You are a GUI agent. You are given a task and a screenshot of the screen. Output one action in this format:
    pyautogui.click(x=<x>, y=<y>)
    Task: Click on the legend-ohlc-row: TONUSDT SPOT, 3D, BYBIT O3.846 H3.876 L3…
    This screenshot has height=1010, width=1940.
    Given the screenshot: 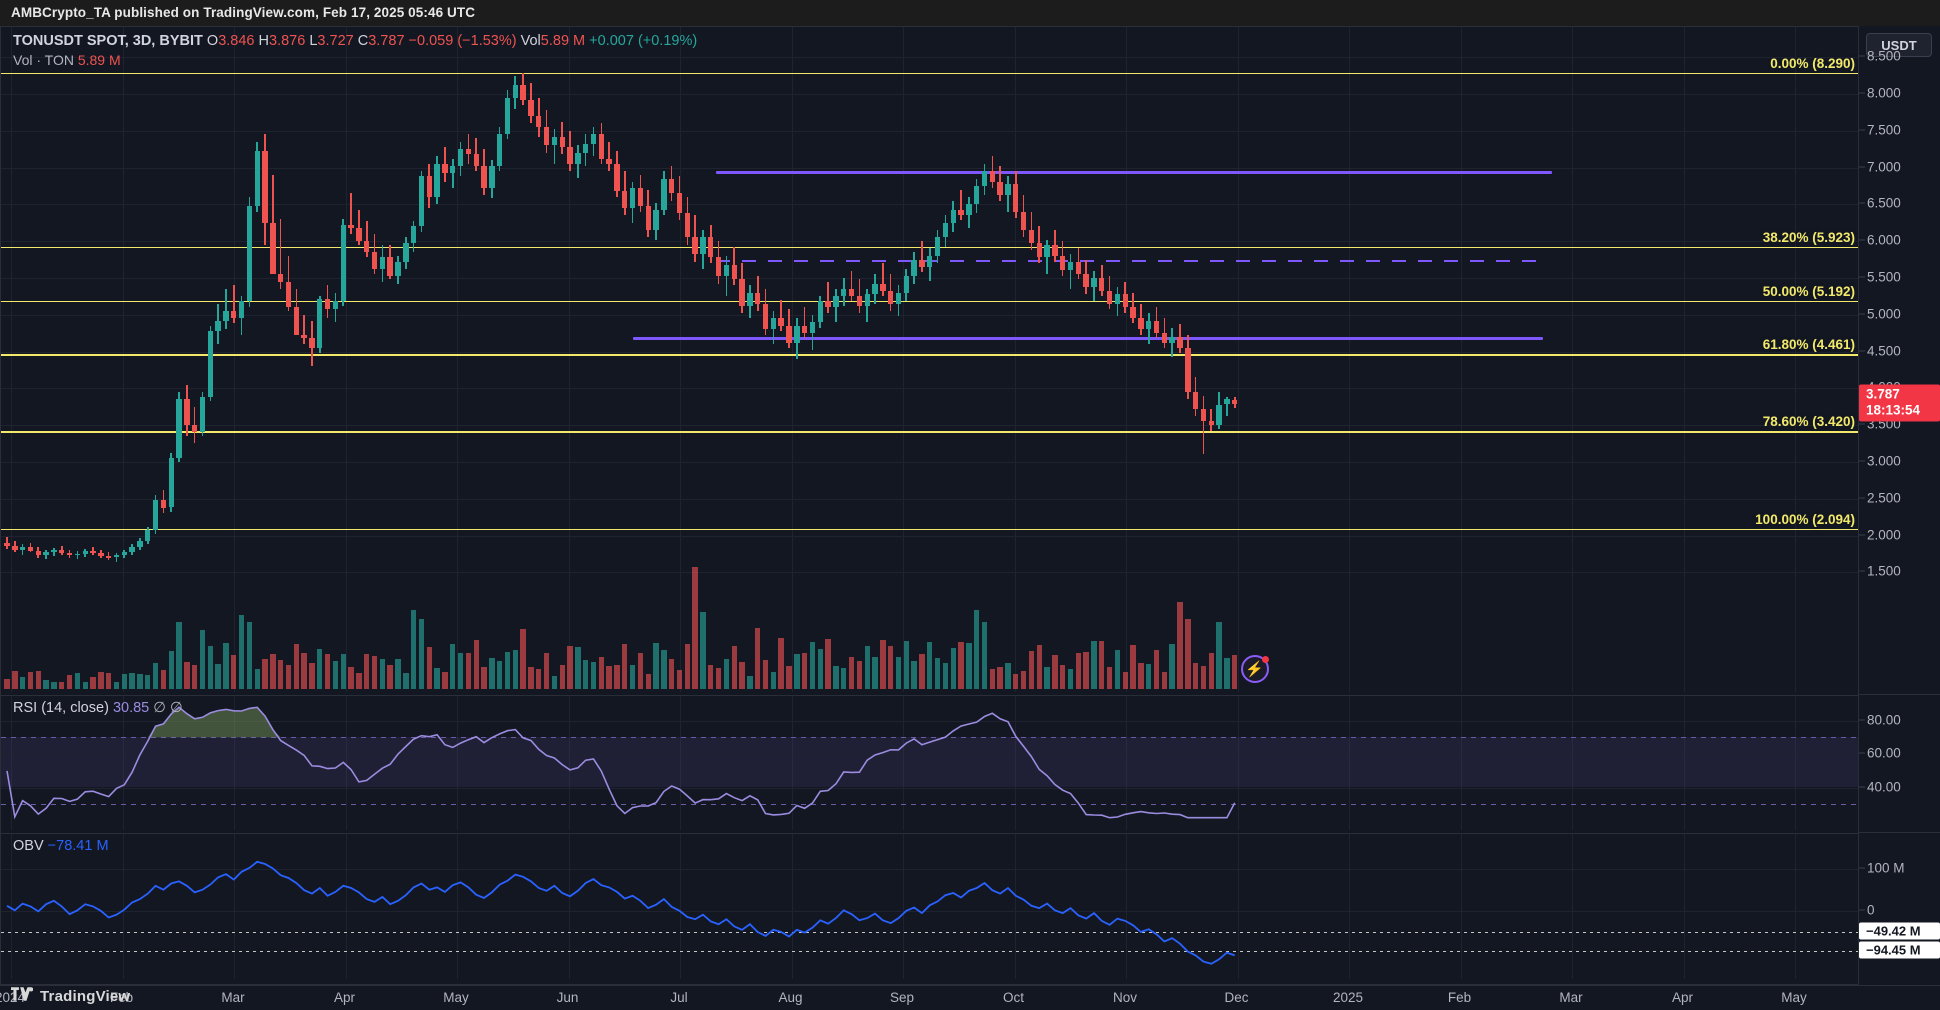 What is the action you would take?
    pyautogui.click(x=355, y=41)
    